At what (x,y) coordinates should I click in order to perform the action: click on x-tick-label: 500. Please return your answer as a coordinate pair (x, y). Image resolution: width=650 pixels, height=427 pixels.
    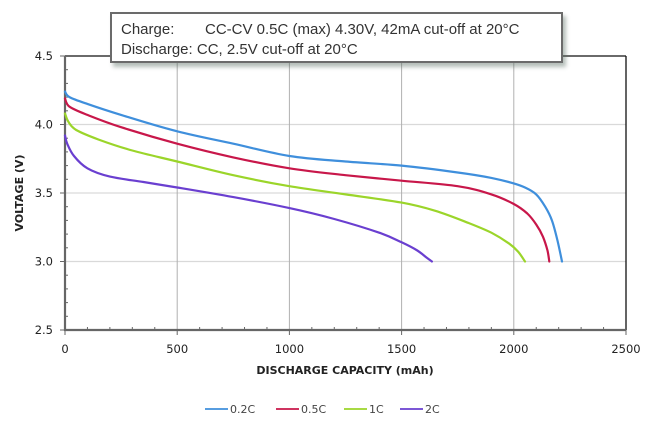
    Looking at the image, I should click on (177, 349).